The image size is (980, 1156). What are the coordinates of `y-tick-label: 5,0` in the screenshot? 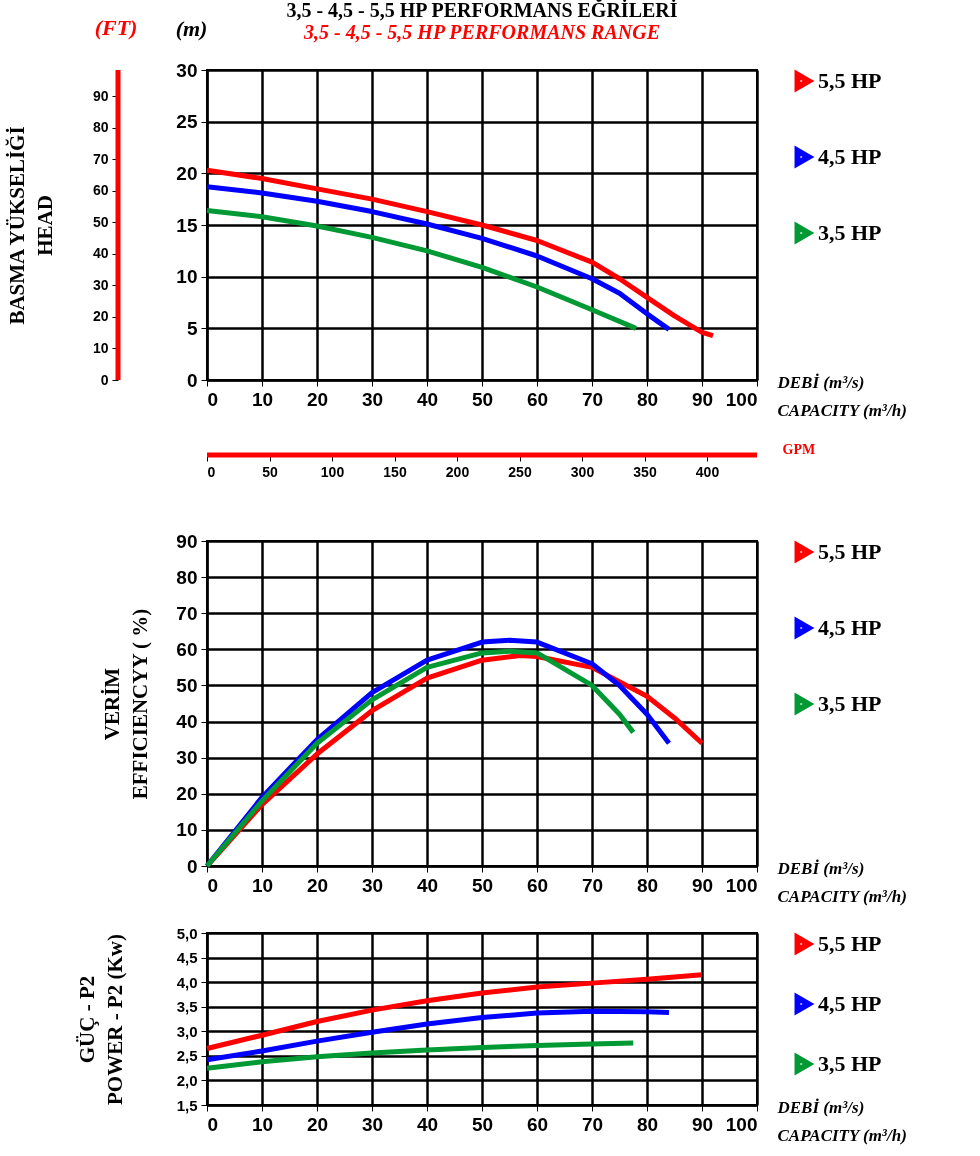 It's located at (187, 933).